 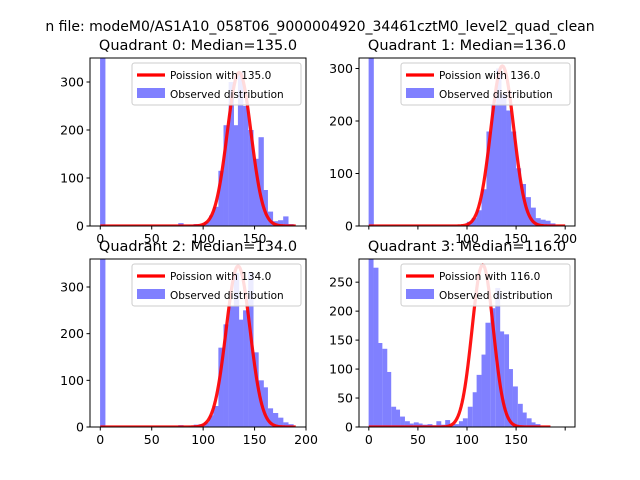 I want to click on y-tick-label: 250, so click(x=341, y=282).